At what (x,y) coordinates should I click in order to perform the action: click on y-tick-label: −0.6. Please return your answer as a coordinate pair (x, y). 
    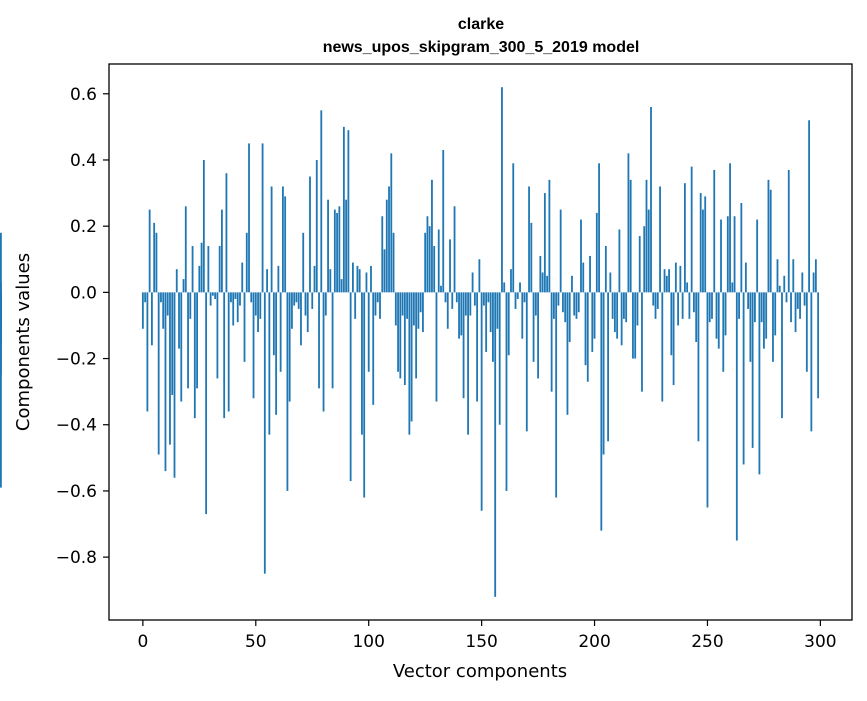
    Looking at the image, I should click on (76, 492).